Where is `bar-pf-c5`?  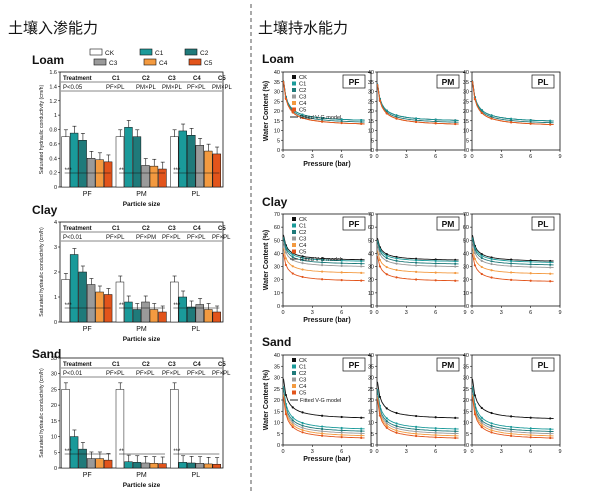 bar-pf-c5 is located at coordinates (108, 174).